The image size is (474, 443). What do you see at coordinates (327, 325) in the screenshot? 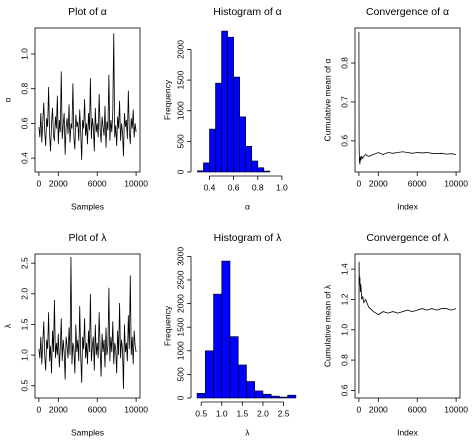
I see `y-axis-label: Cumulative mean of λ` at bounding box center [327, 325].